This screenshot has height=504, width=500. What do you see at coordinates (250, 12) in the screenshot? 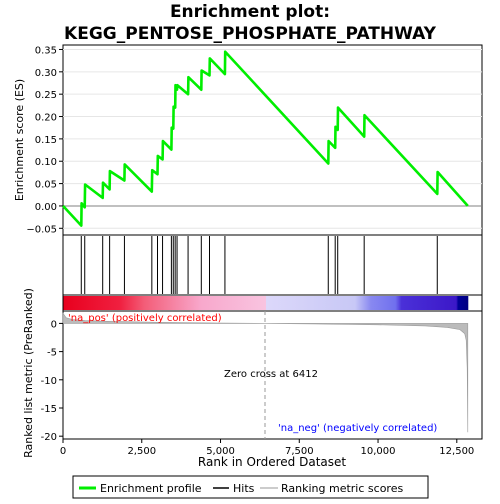
I see `chart-title-line1: Enrichment plot:` at bounding box center [250, 12].